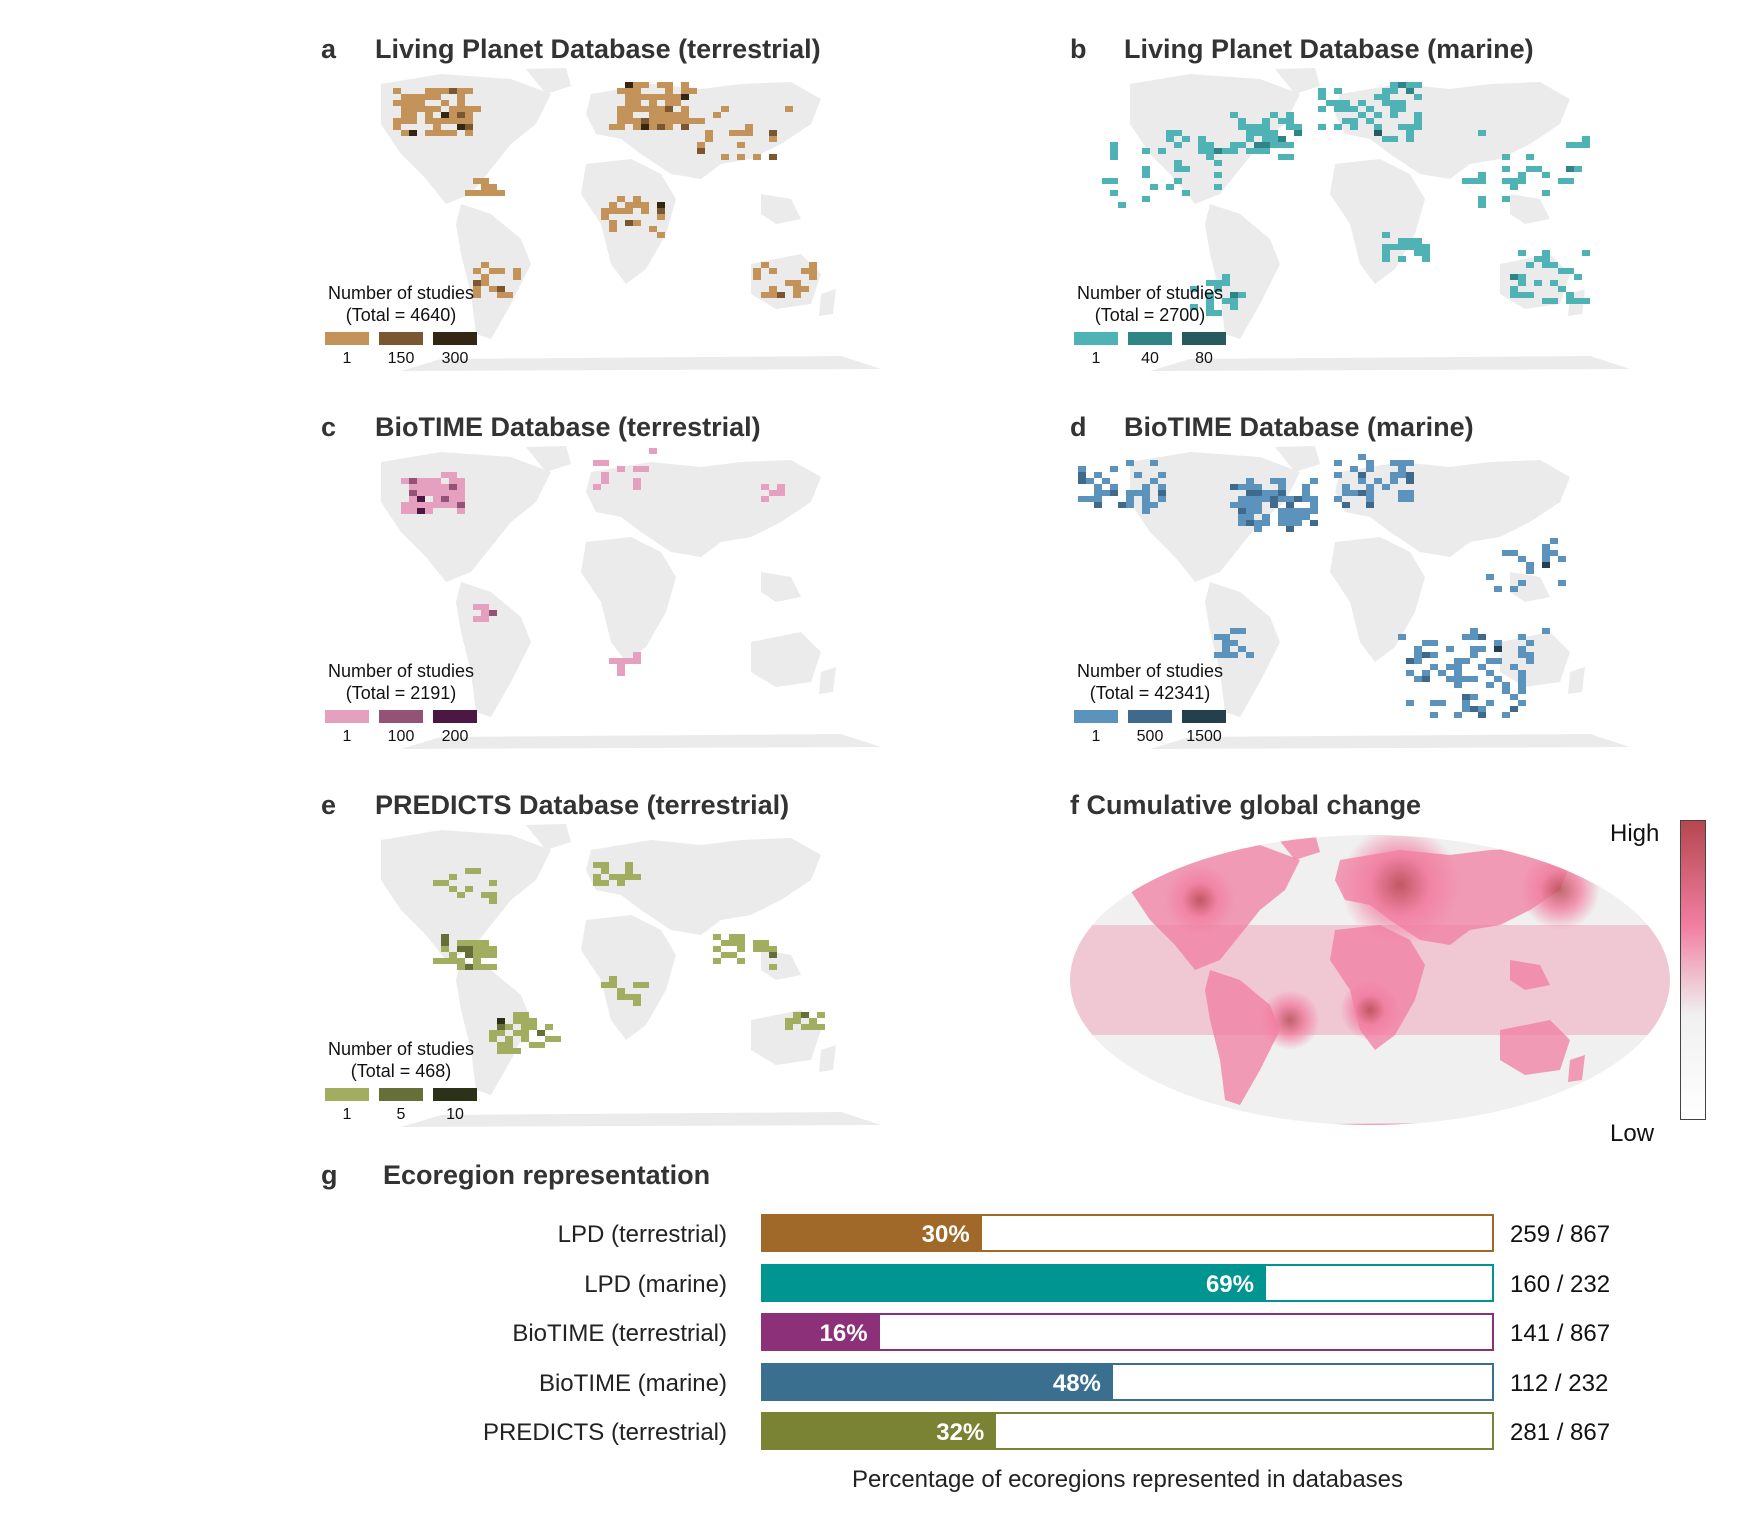  What do you see at coordinates (401, 358) in the screenshot?
I see `legend-tick-label: 150` at bounding box center [401, 358].